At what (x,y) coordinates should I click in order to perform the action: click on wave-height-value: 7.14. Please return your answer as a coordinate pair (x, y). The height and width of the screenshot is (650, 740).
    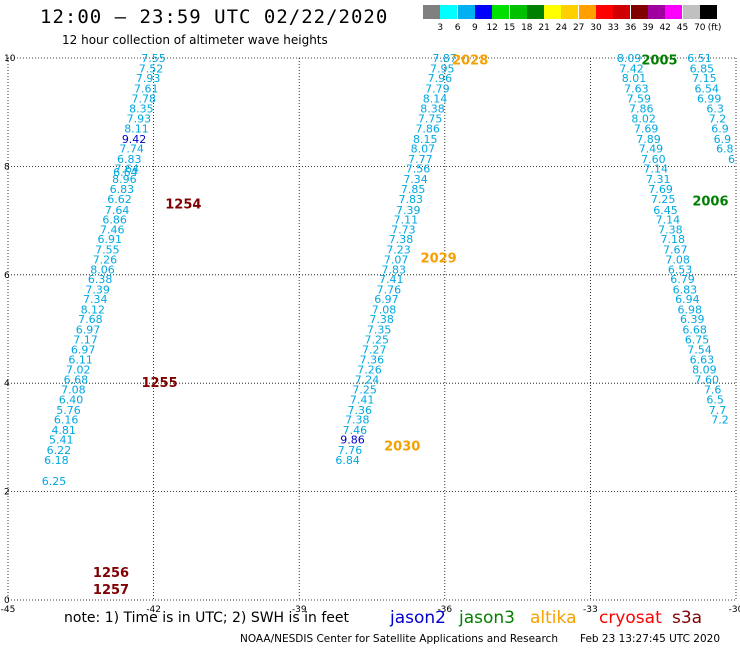
    Looking at the image, I should click on (668, 220).